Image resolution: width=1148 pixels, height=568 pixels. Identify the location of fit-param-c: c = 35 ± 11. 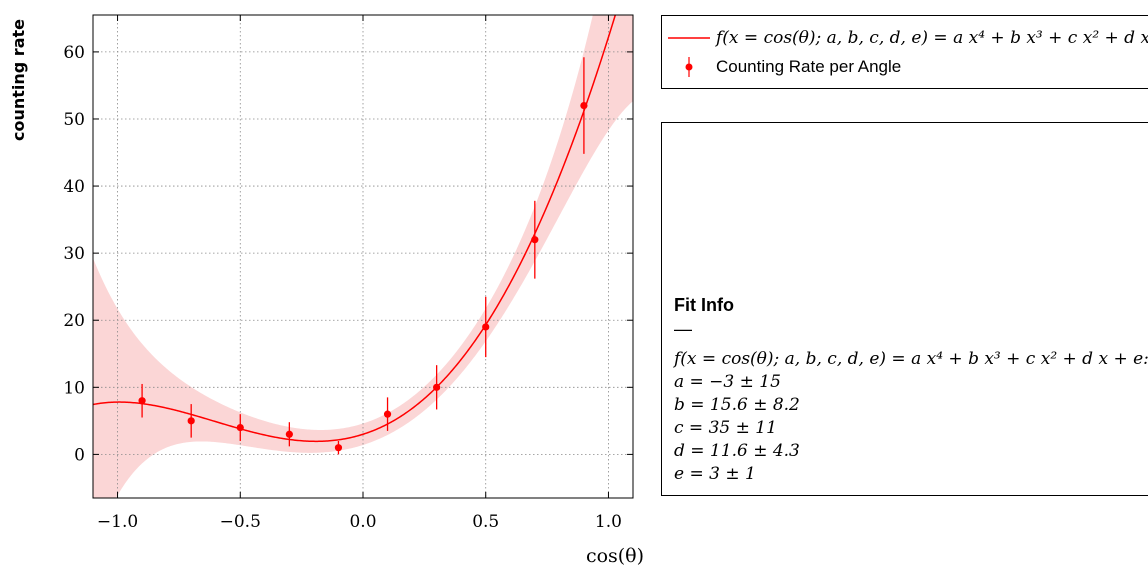
(725, 428).